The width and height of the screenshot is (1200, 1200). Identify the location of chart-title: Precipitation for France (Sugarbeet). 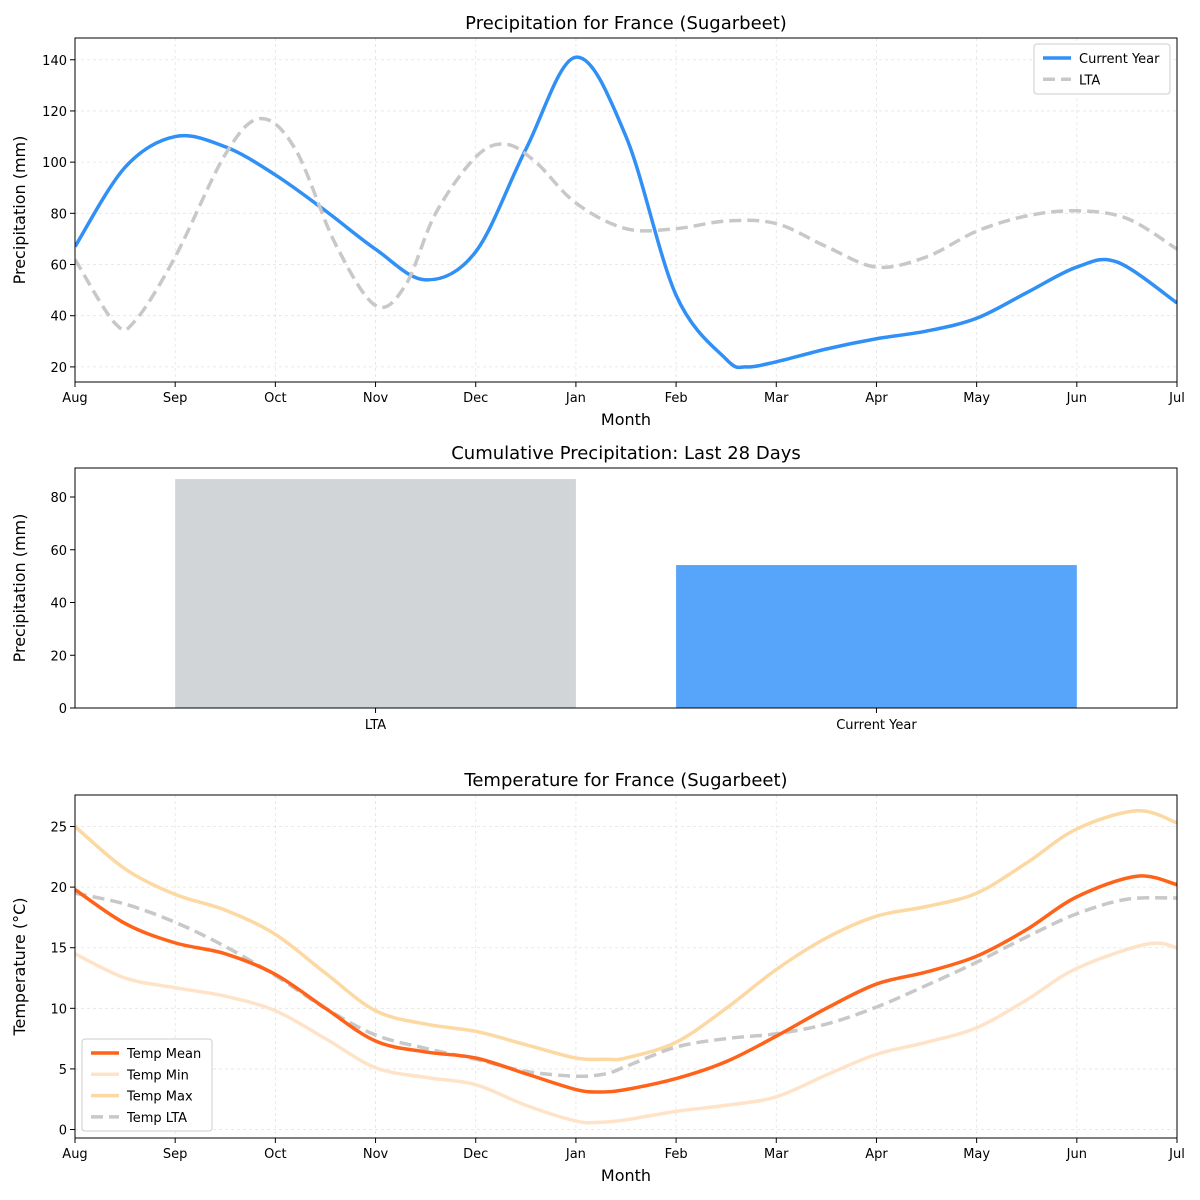
(626, 23).